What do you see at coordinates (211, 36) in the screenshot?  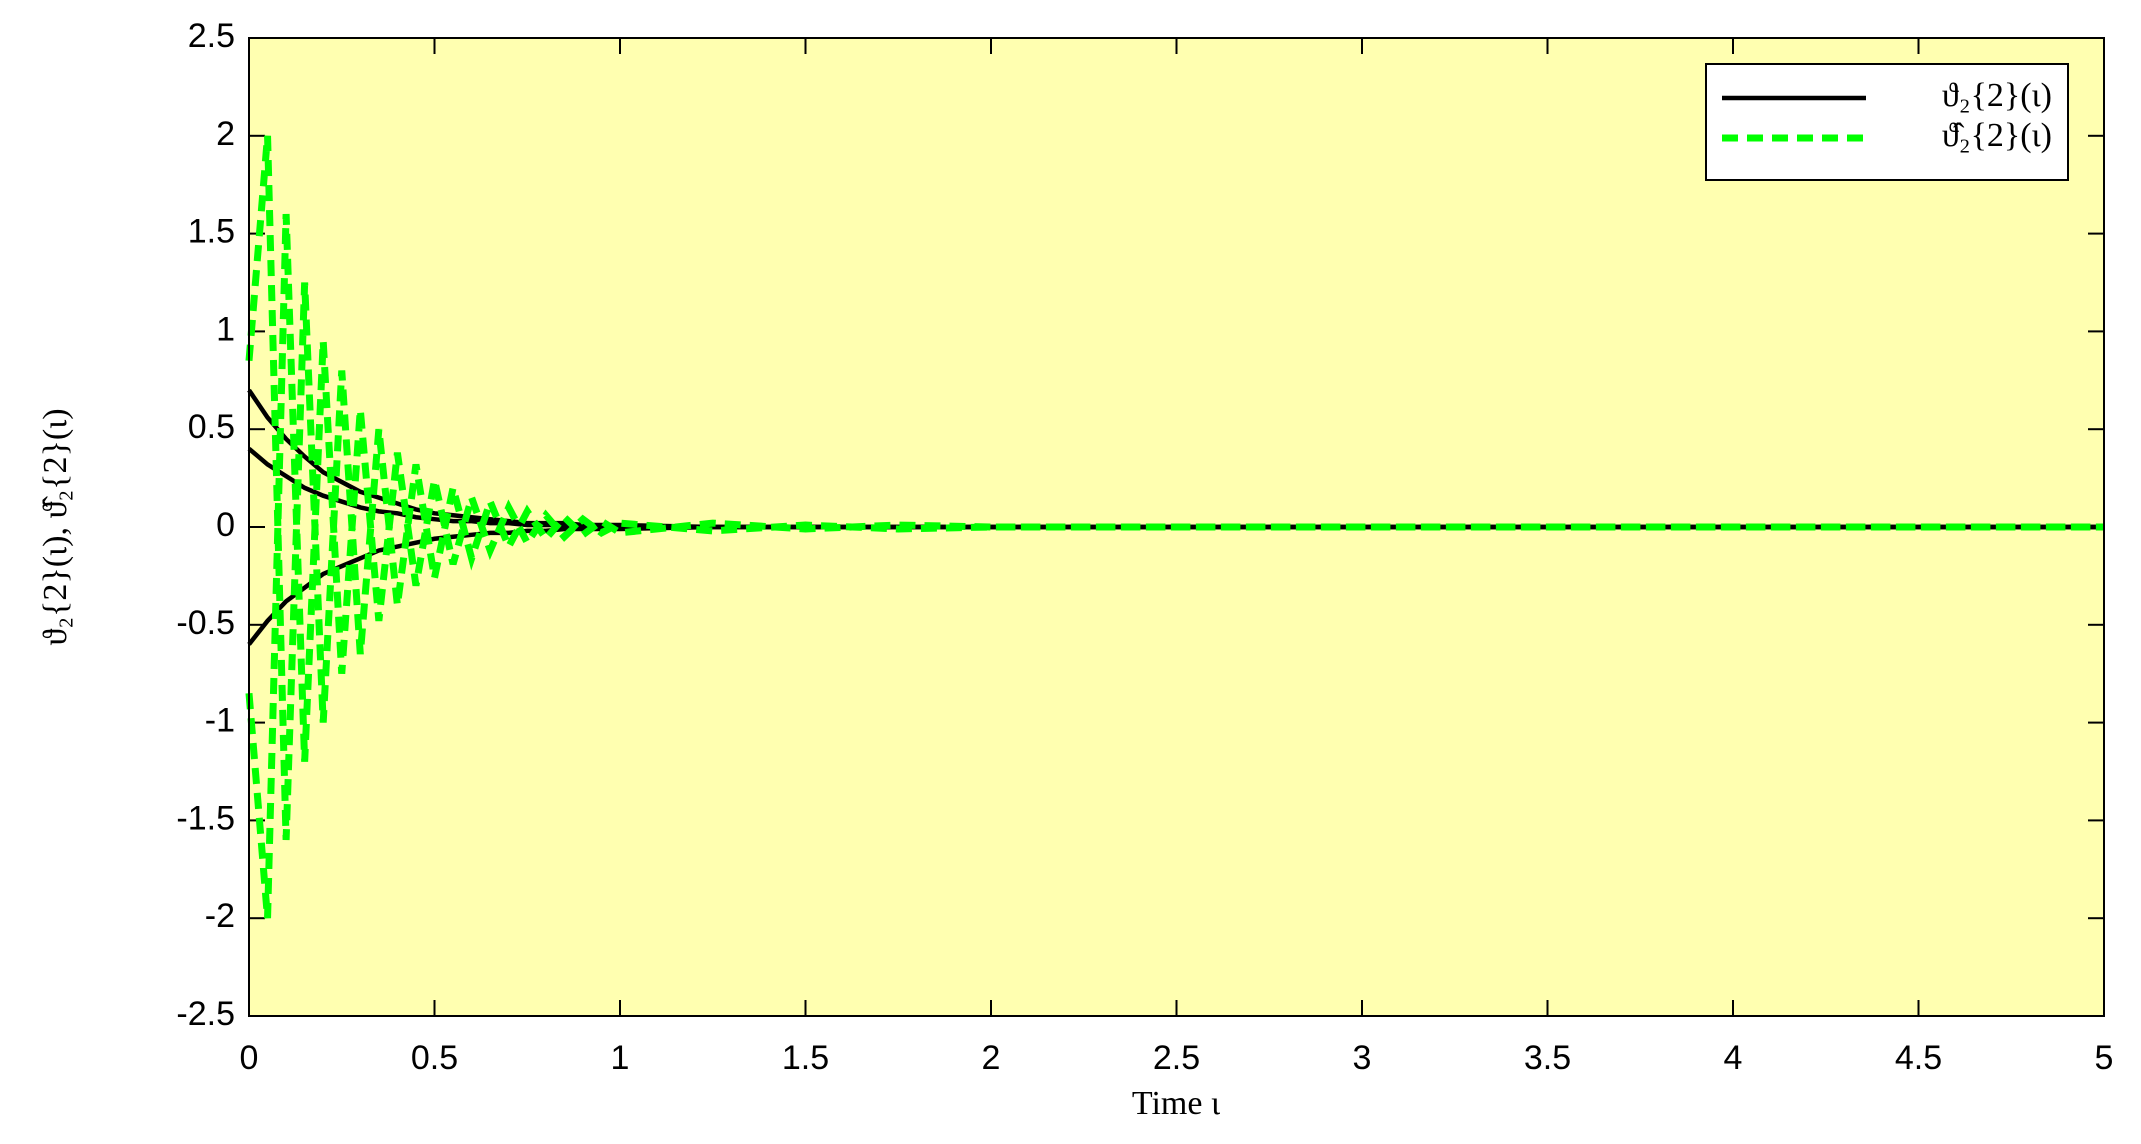 I see `y-tick-label: 2.5` at bounding box center [211, 36].